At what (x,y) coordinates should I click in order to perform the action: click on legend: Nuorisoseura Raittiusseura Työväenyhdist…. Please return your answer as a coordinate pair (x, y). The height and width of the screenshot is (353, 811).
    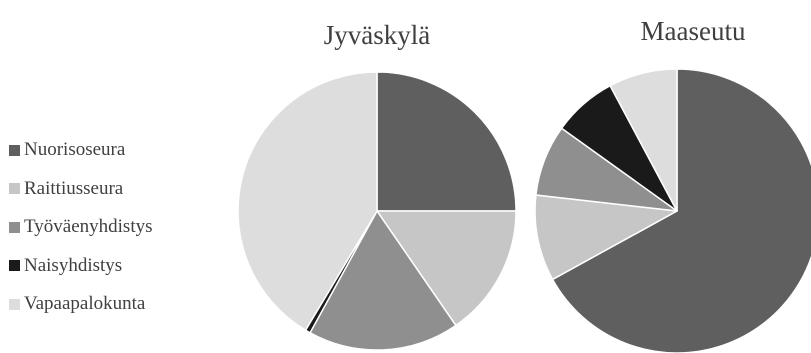
    Looking at the image, I should click on (81, 227).